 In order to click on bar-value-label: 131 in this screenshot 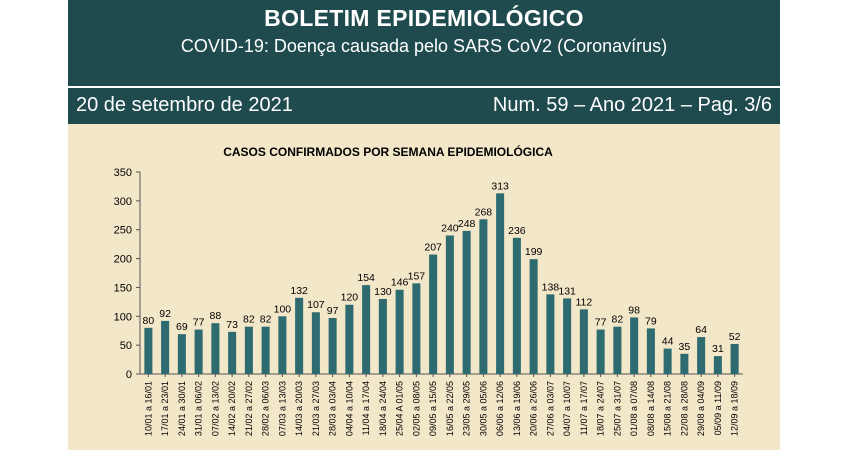, I will do `click(567, 291)`.